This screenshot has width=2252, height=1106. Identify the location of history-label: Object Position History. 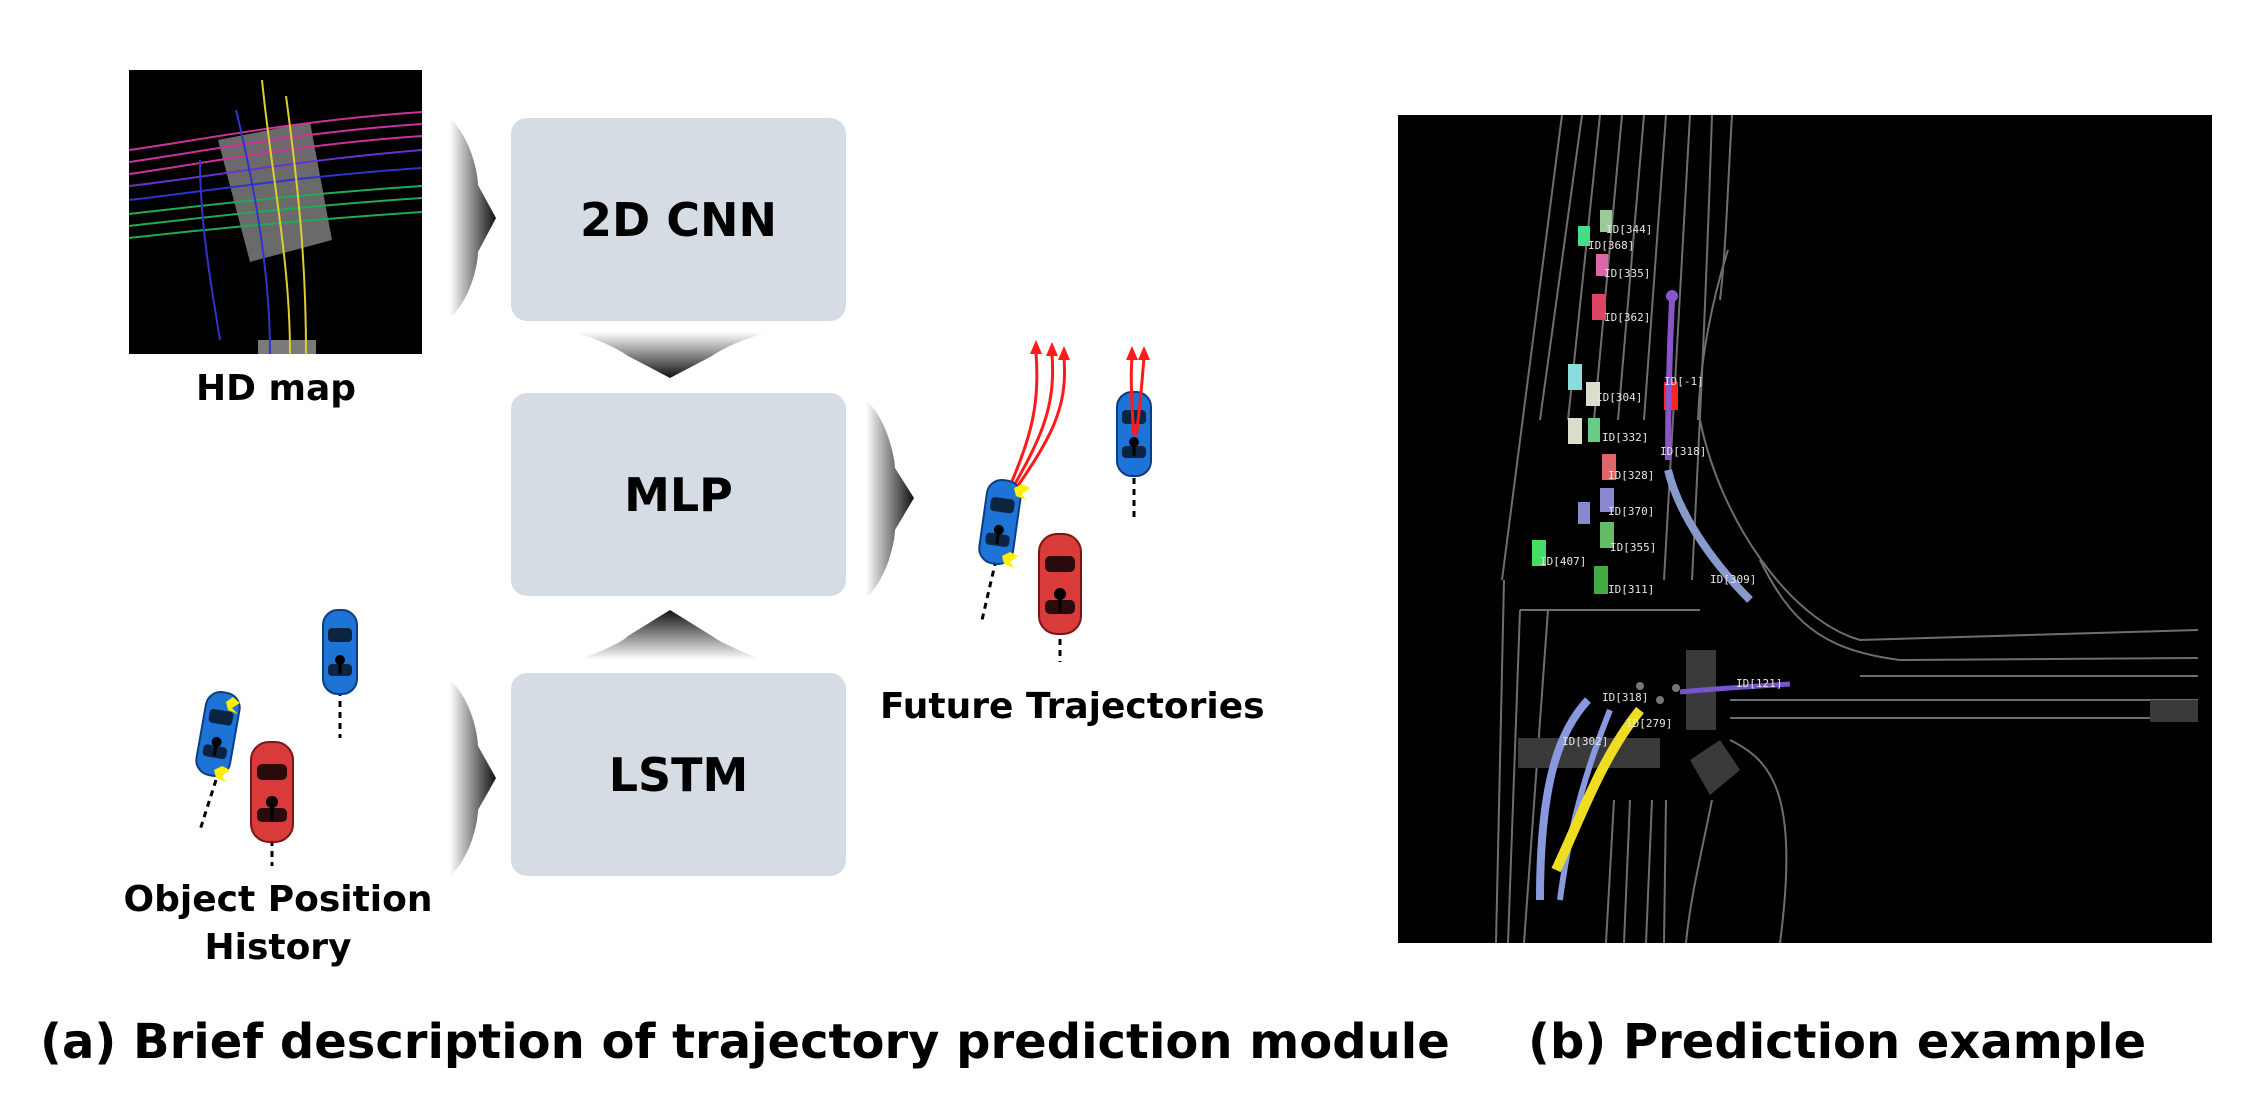
(278, 923).